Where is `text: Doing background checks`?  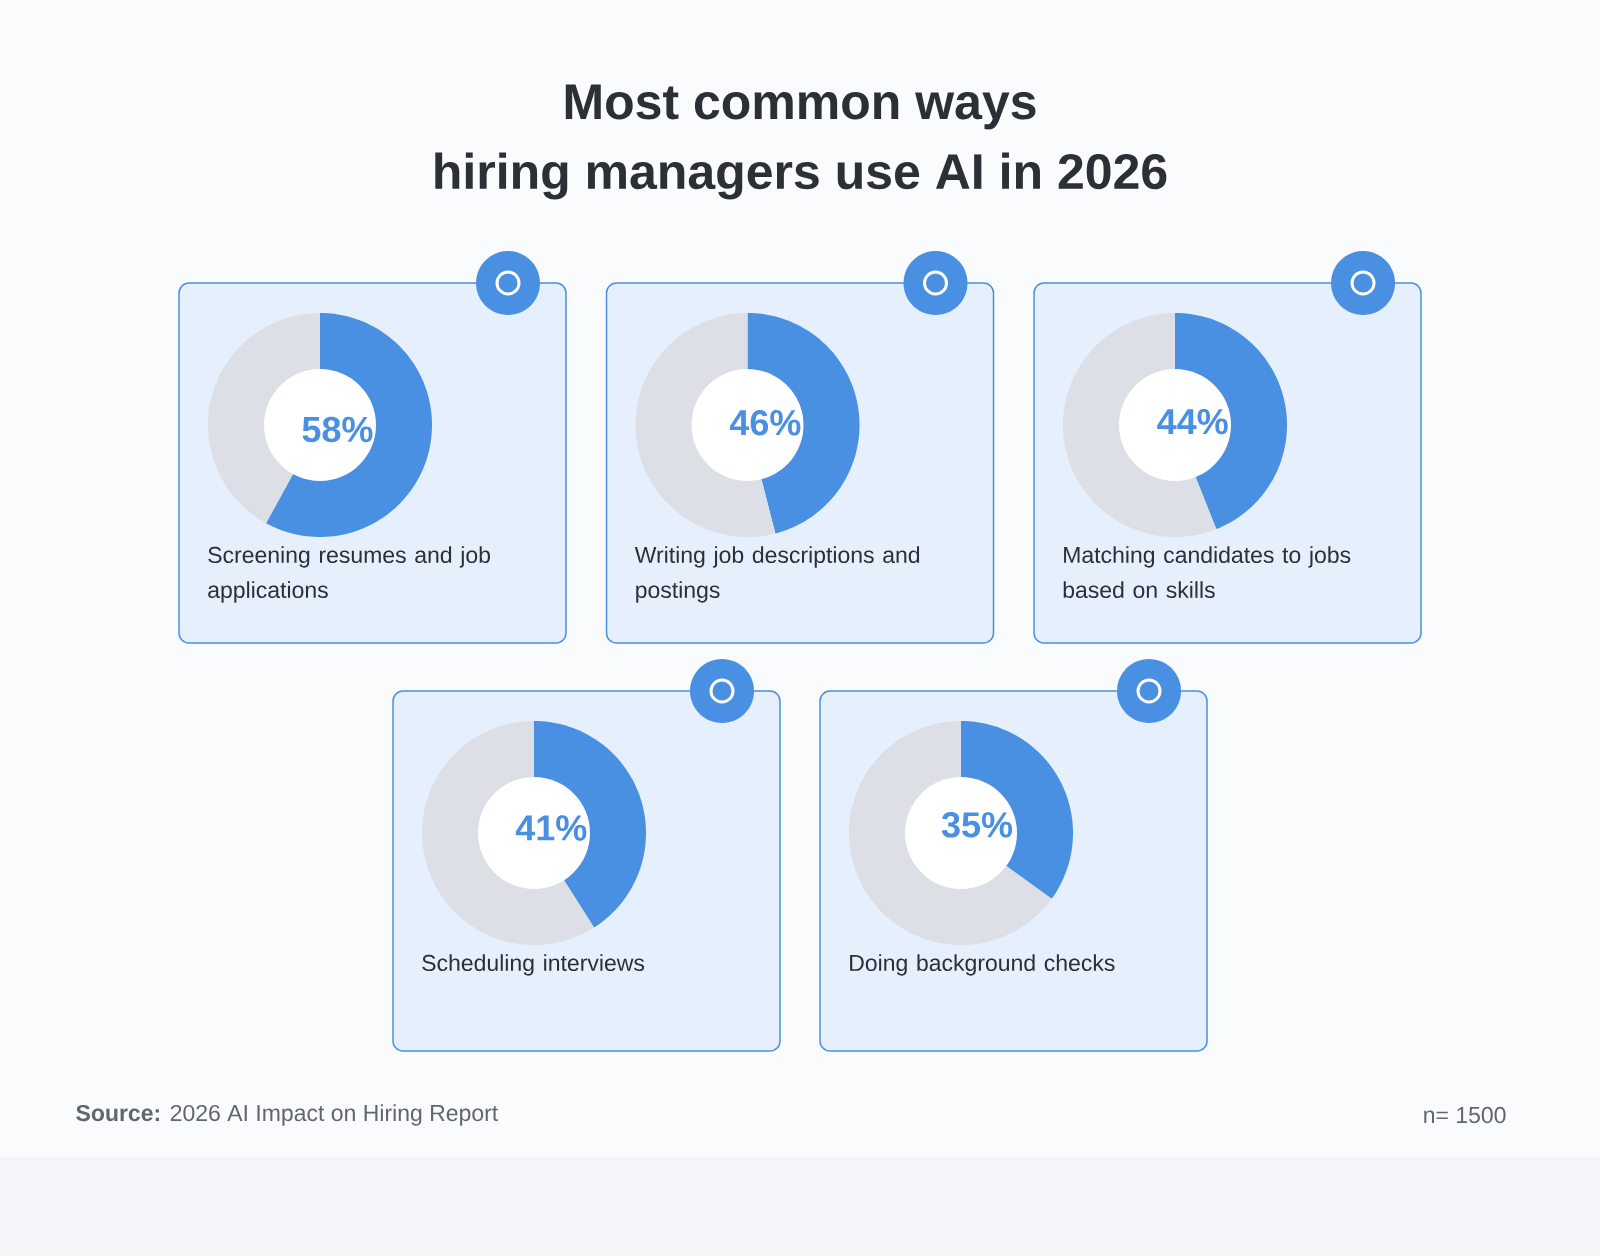 text: Doing background checks is located at coordinates (982, 965).